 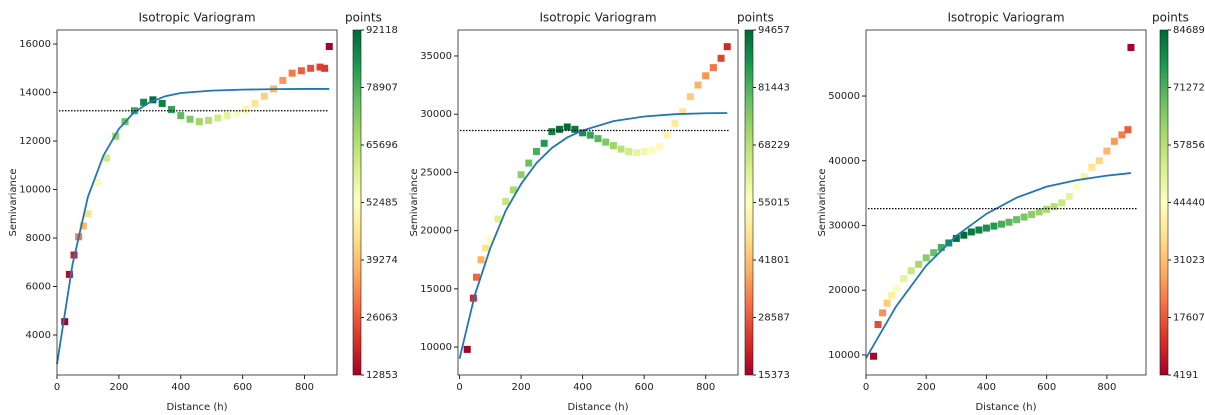 I want to click on colorbar-tick-label: 92118, so click(x=382, y=30).